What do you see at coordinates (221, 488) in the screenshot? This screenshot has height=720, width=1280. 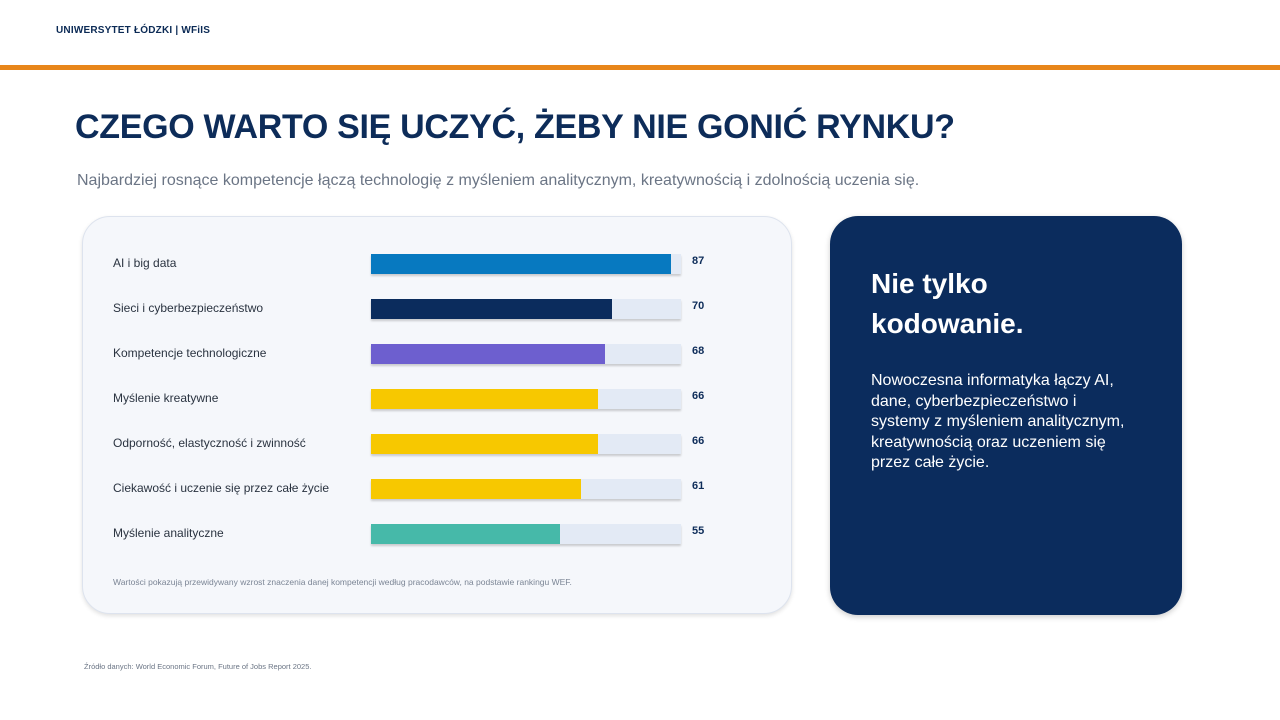 I see `bar-label: Ciekawość i uczenie się przez całe życie` at bounding box center [221, 488].